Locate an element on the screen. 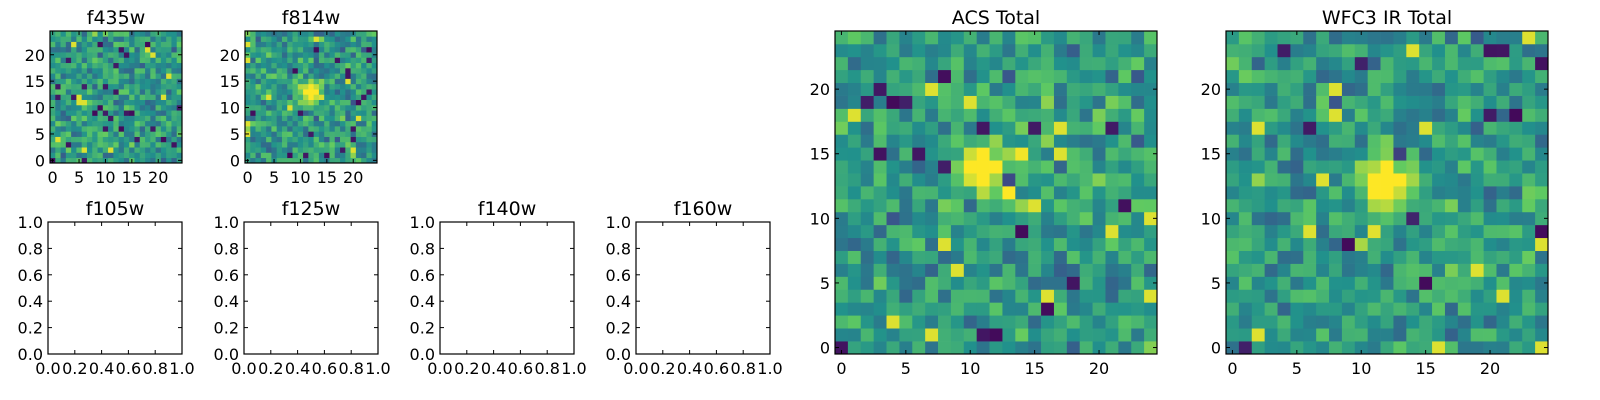  panel-title: f435w is located at coordinates (116, 18).